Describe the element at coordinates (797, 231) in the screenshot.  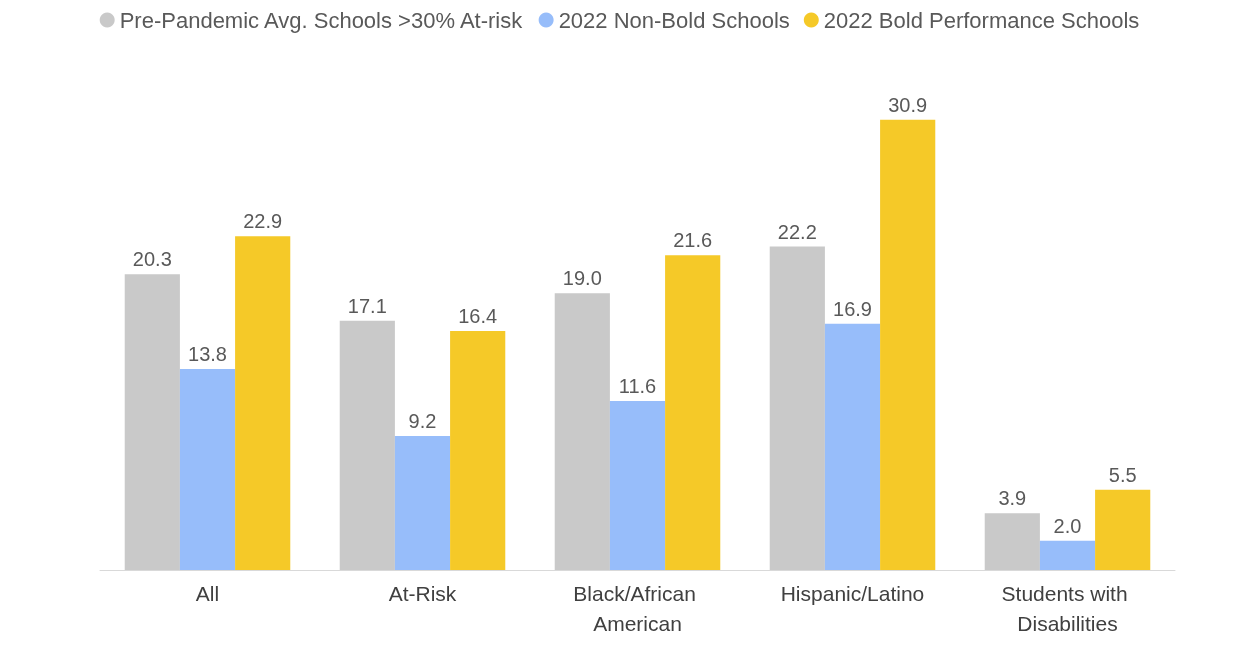
I see `data-label: 22.2` at that location.